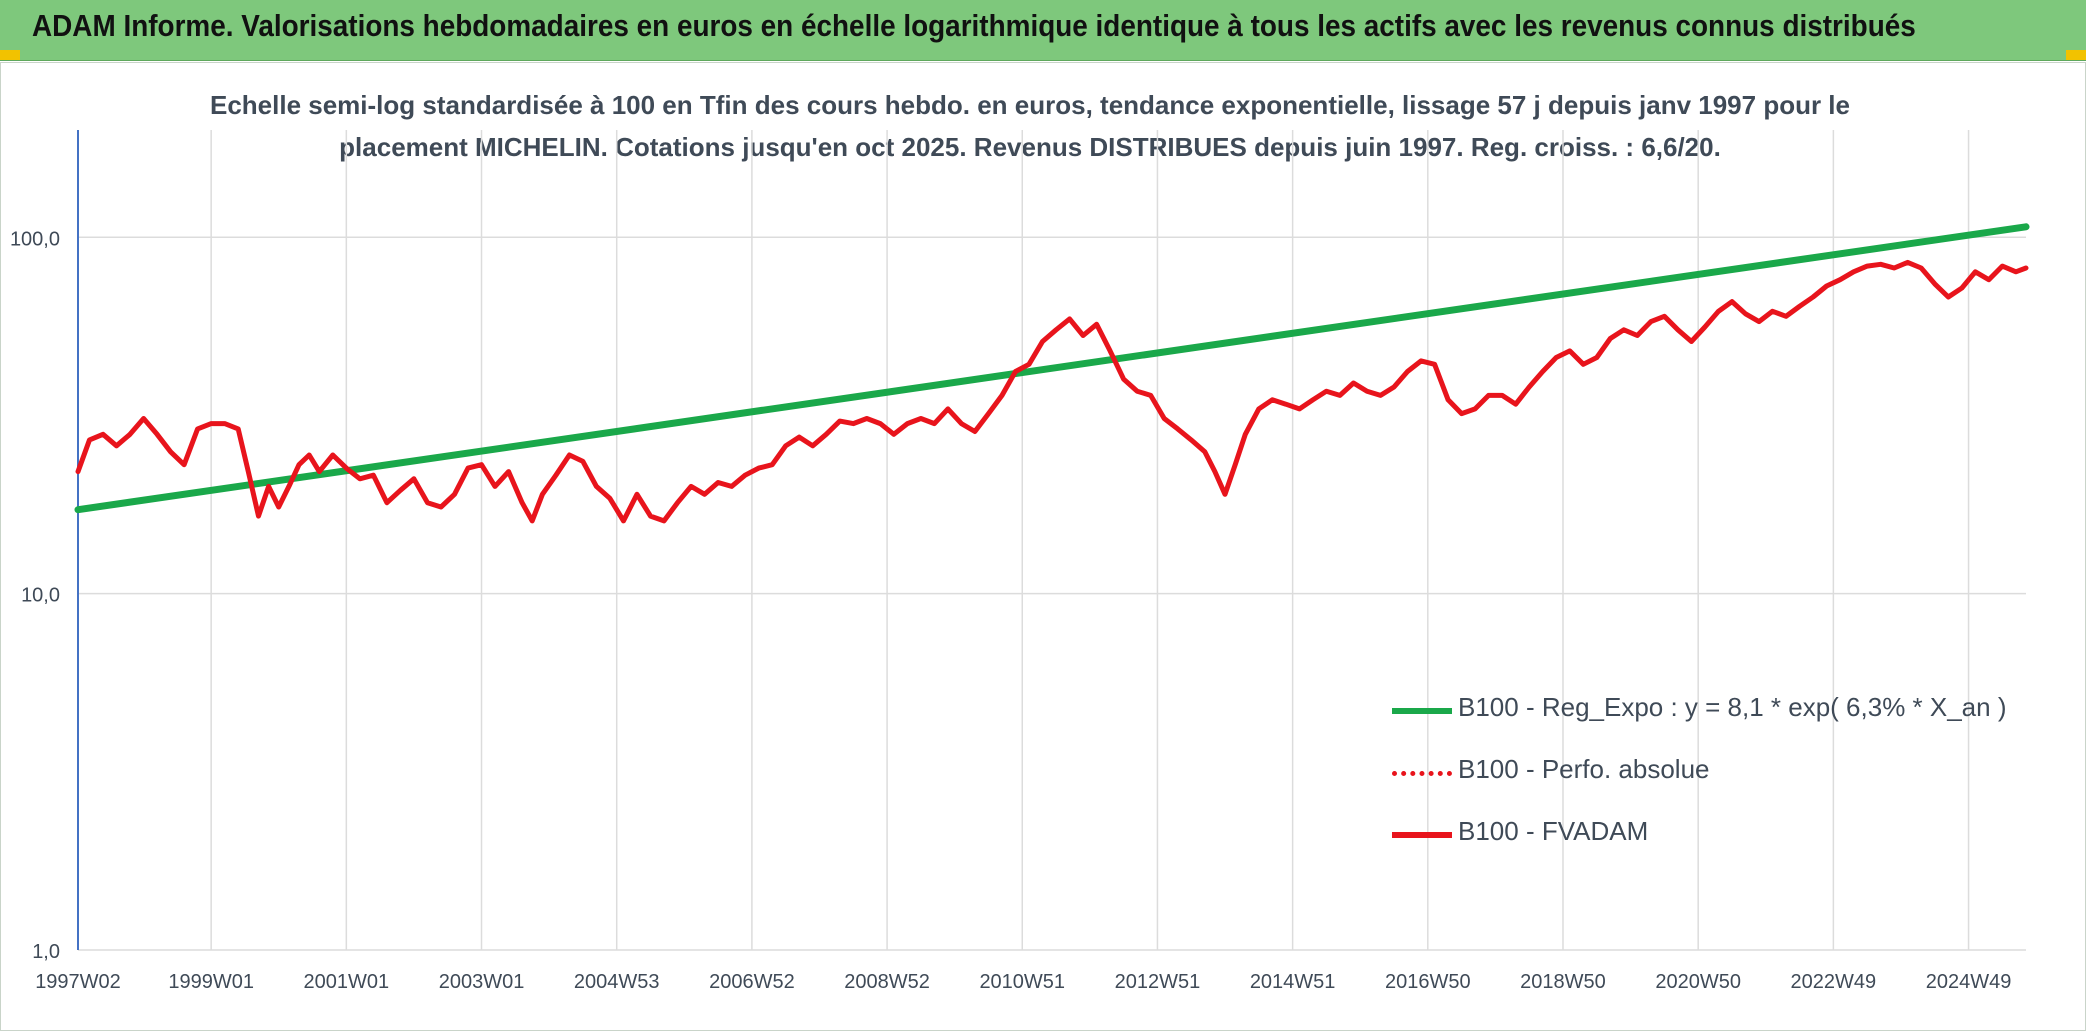  Describe the element at coordinates (78, 982) in the screenshot. I see `x-tick-label: 1997W02` at that location.